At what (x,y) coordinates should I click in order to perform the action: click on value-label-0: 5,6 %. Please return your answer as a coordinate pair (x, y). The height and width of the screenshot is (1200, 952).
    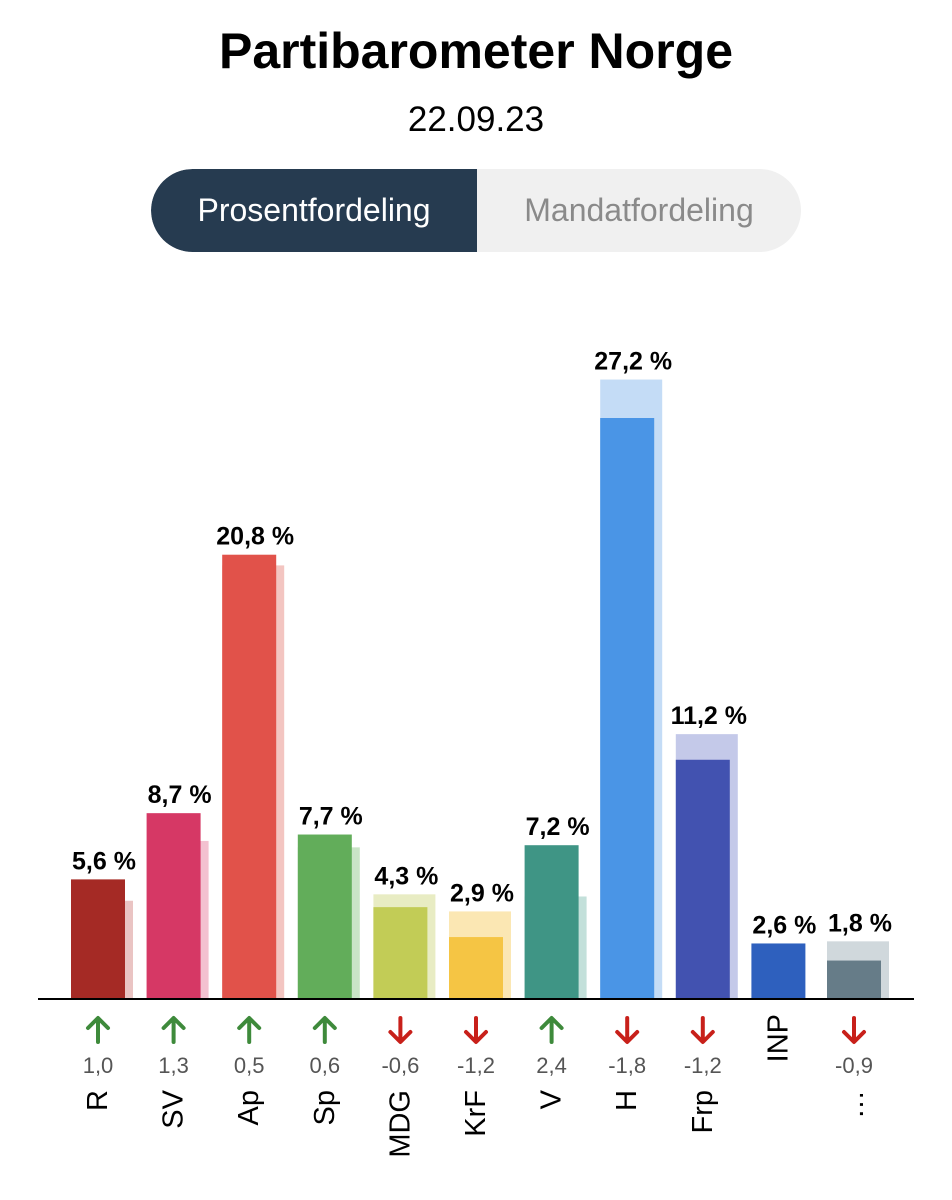
    Looking at the image, I should click on (104, 861).